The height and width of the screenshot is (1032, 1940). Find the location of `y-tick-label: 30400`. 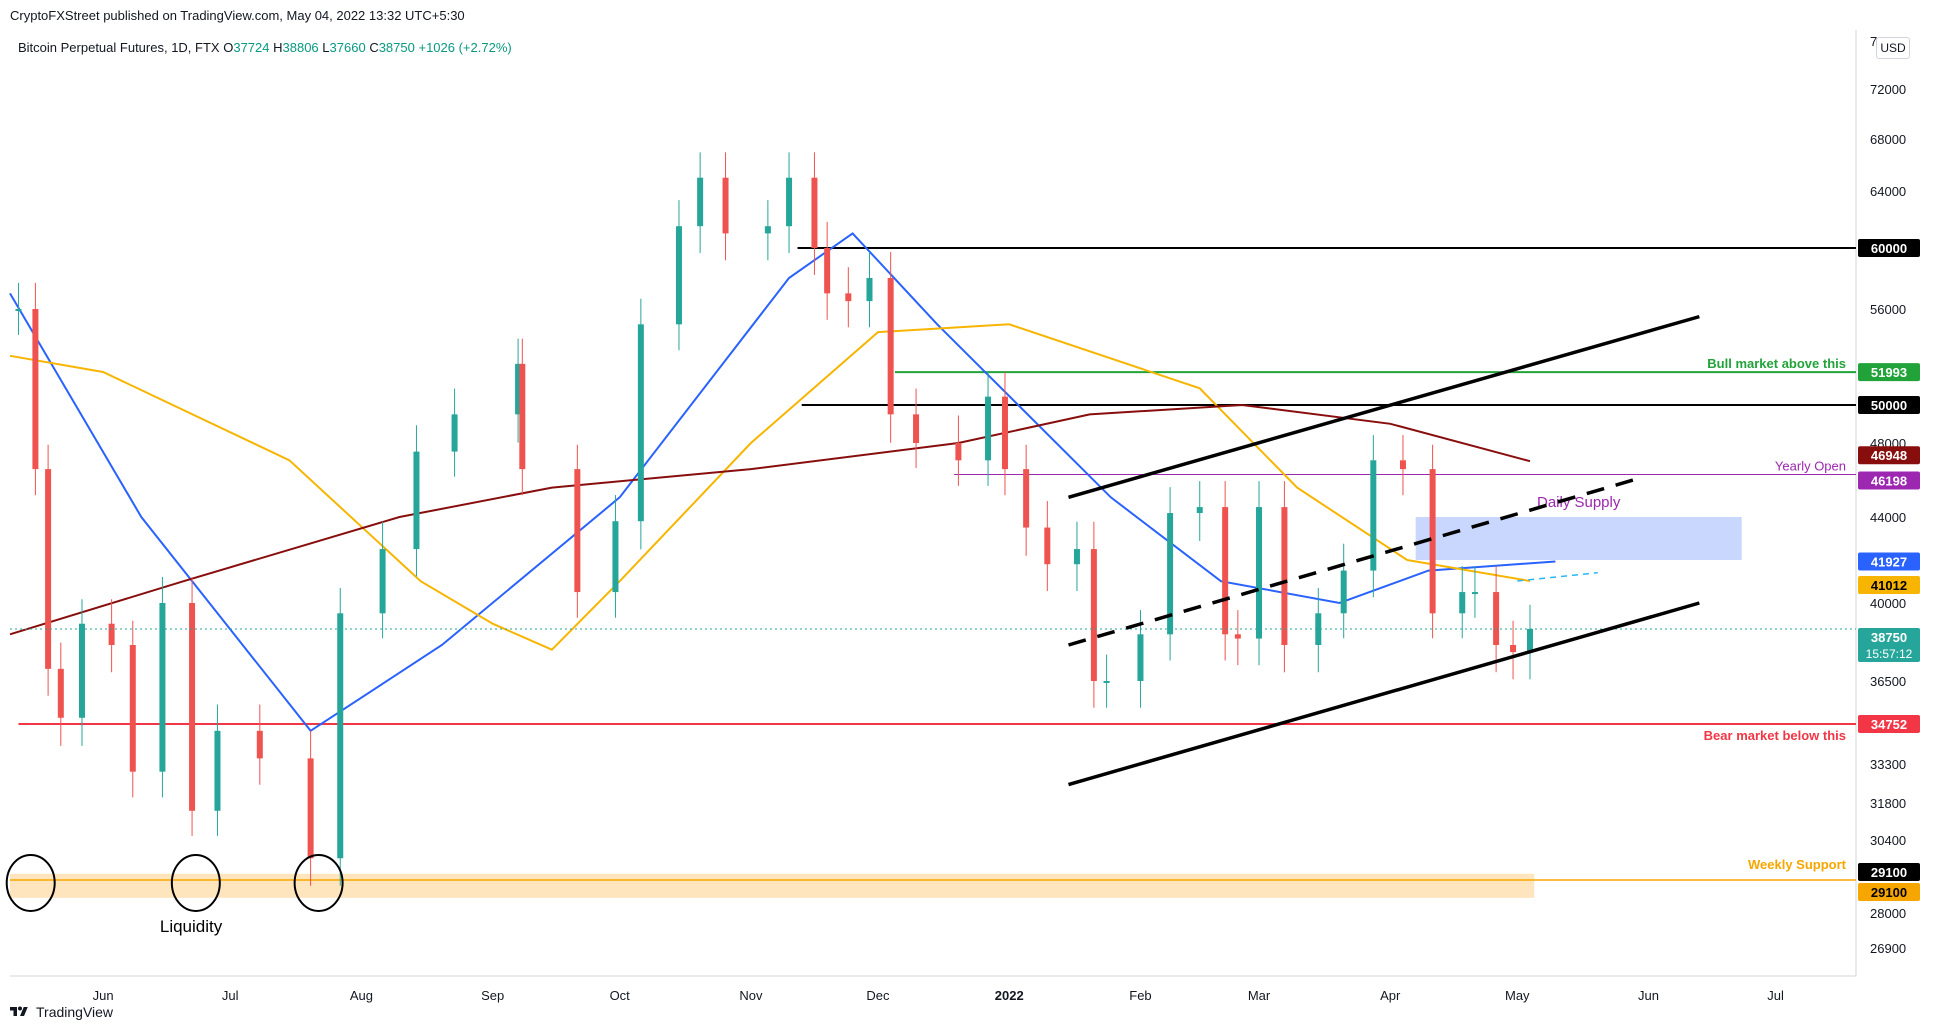

y-tick-label: 30400 is located at coordinates (1888, 840).